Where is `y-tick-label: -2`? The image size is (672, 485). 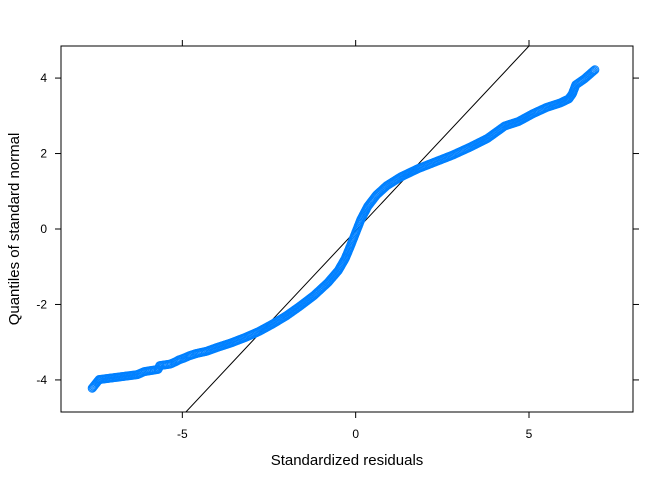
y-tick-label: -2 is located at coordinates (41, 304).